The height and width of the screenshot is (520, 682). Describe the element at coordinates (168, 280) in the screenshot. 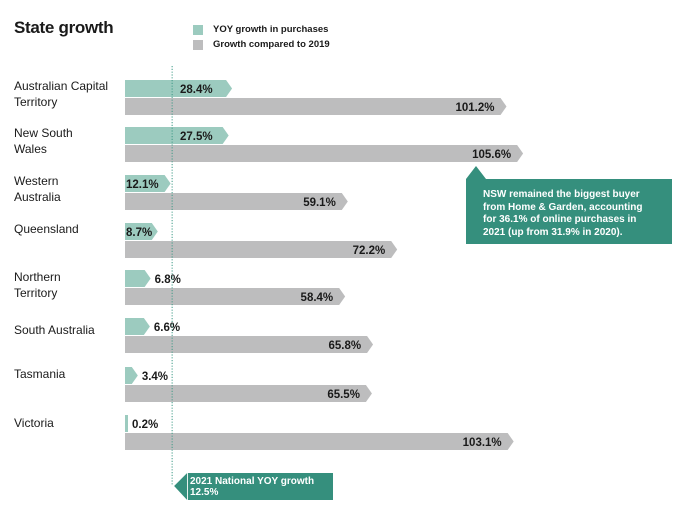

I see `data-label-yoy: 6.8%` at that location.